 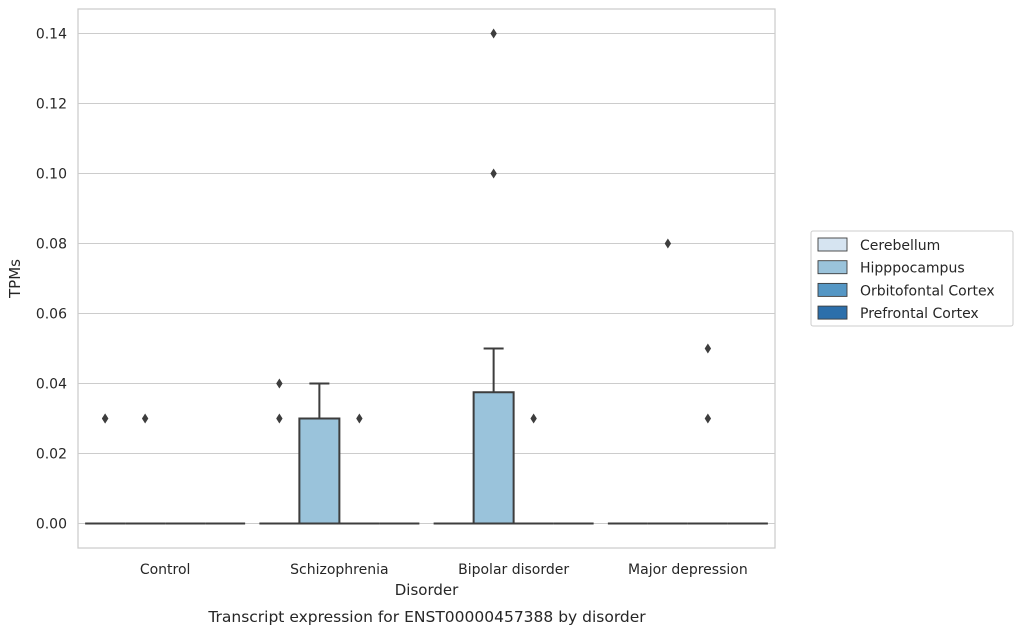 I want to click on x-tick-label: Control, so click(x=165, y=570).